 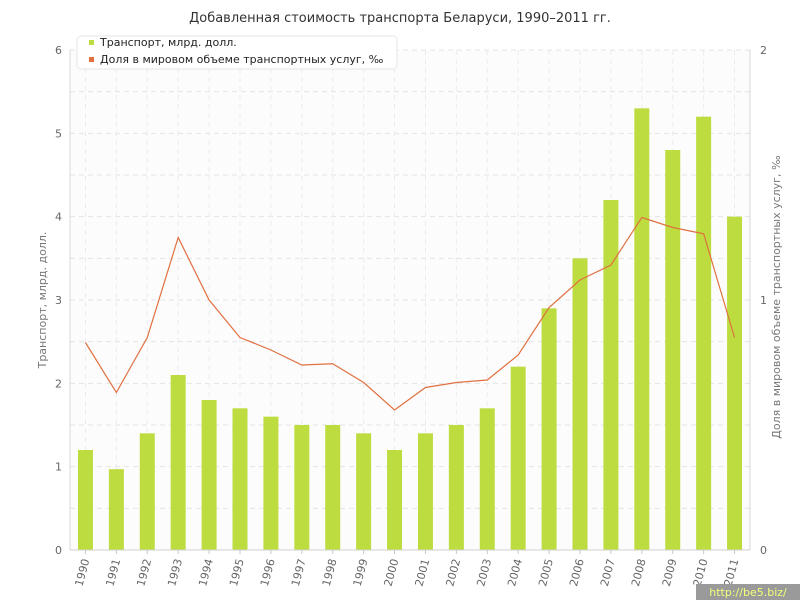 What do you see at coordinates (361, 572) in the screenshot?
I see `x-tick-label: 1999` at bounding box center [361, 572].